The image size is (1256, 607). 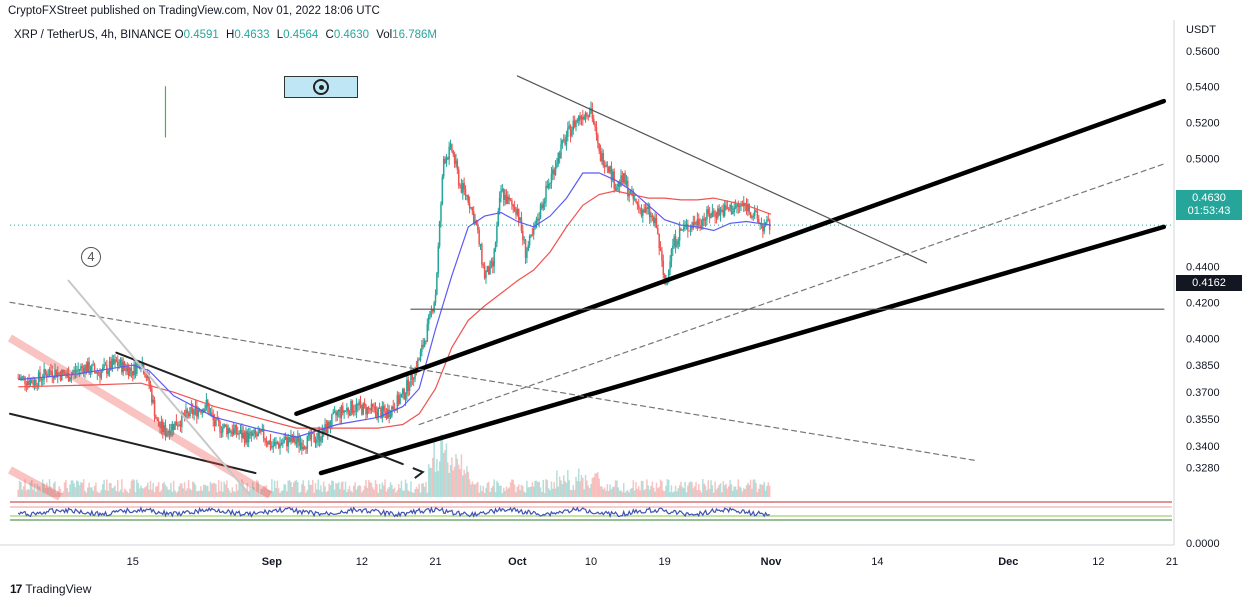 What do you see at coordinates (1203, 88) in the screenshot?
I see `y-tick-label: 0.5400` at bounding box center [1203, 88].